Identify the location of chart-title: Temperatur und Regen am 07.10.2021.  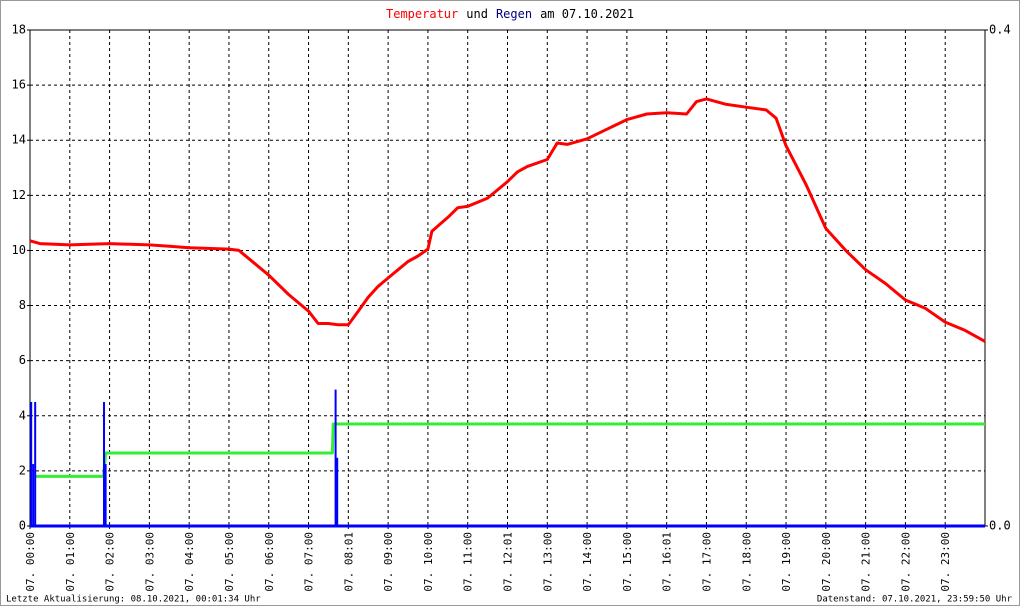
(510, 14).